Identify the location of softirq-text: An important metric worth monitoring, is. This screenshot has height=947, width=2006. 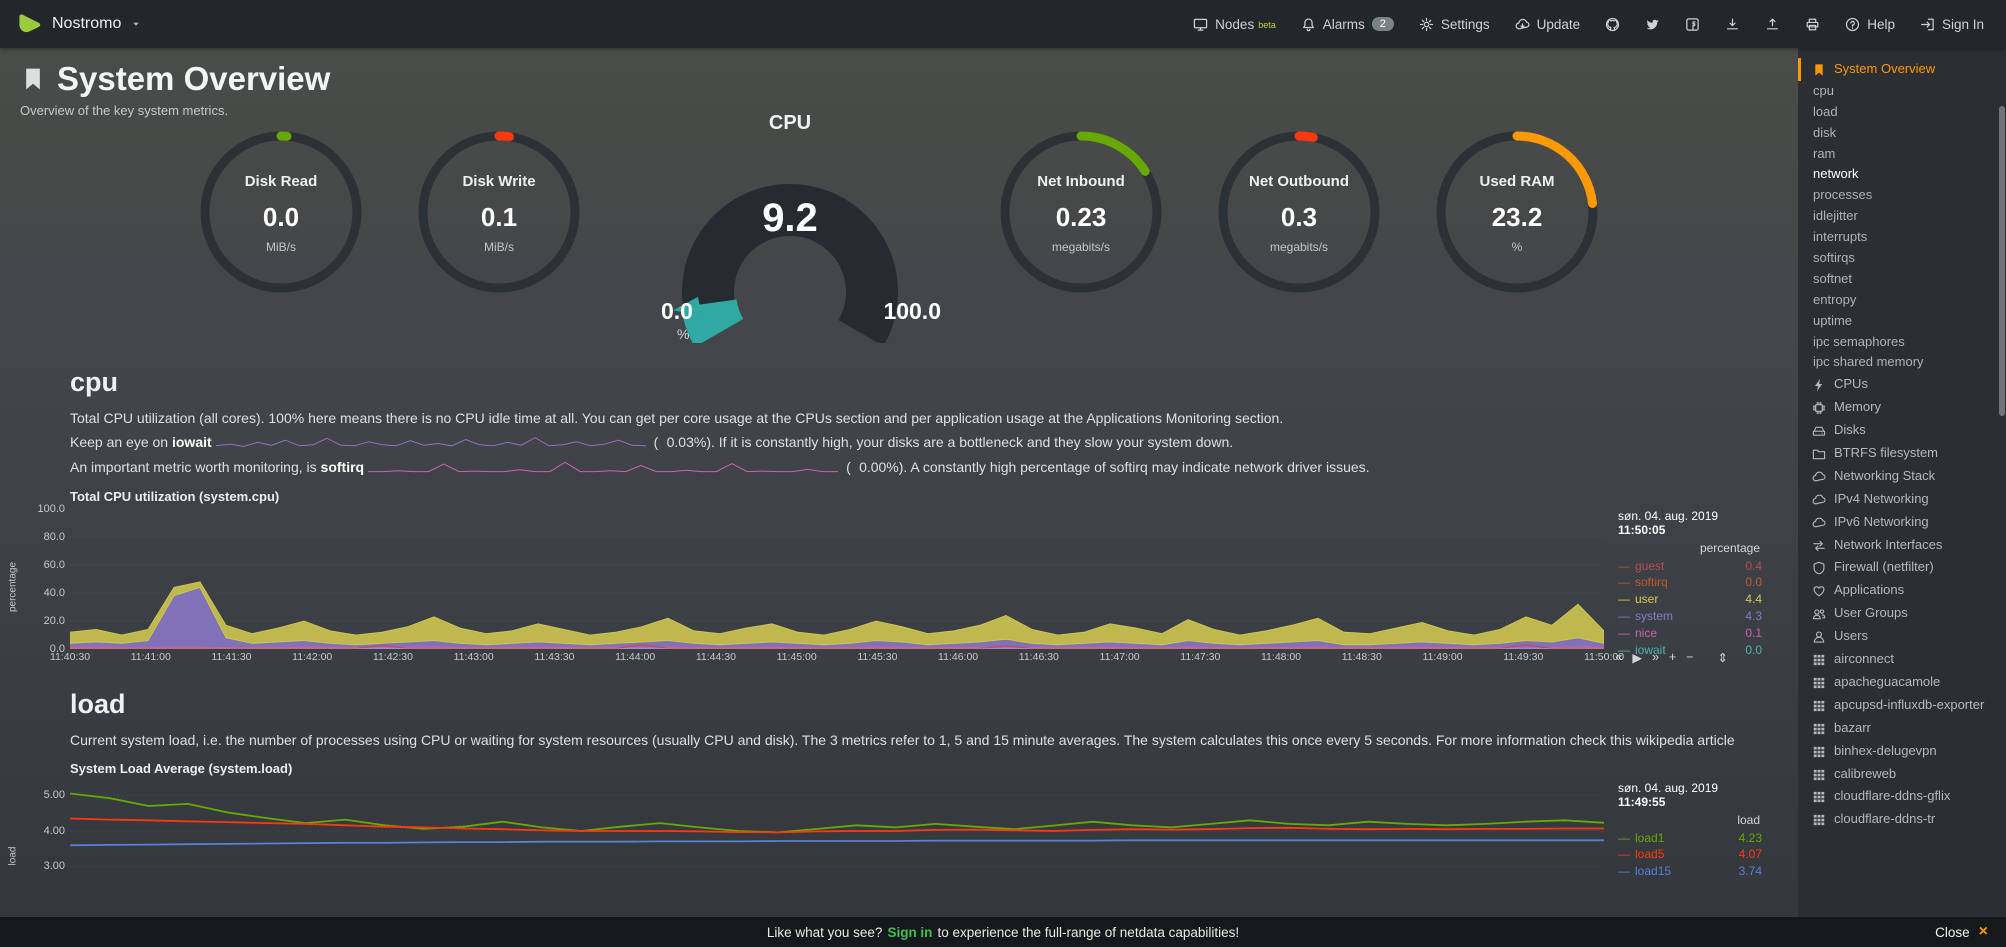
(193, 466).